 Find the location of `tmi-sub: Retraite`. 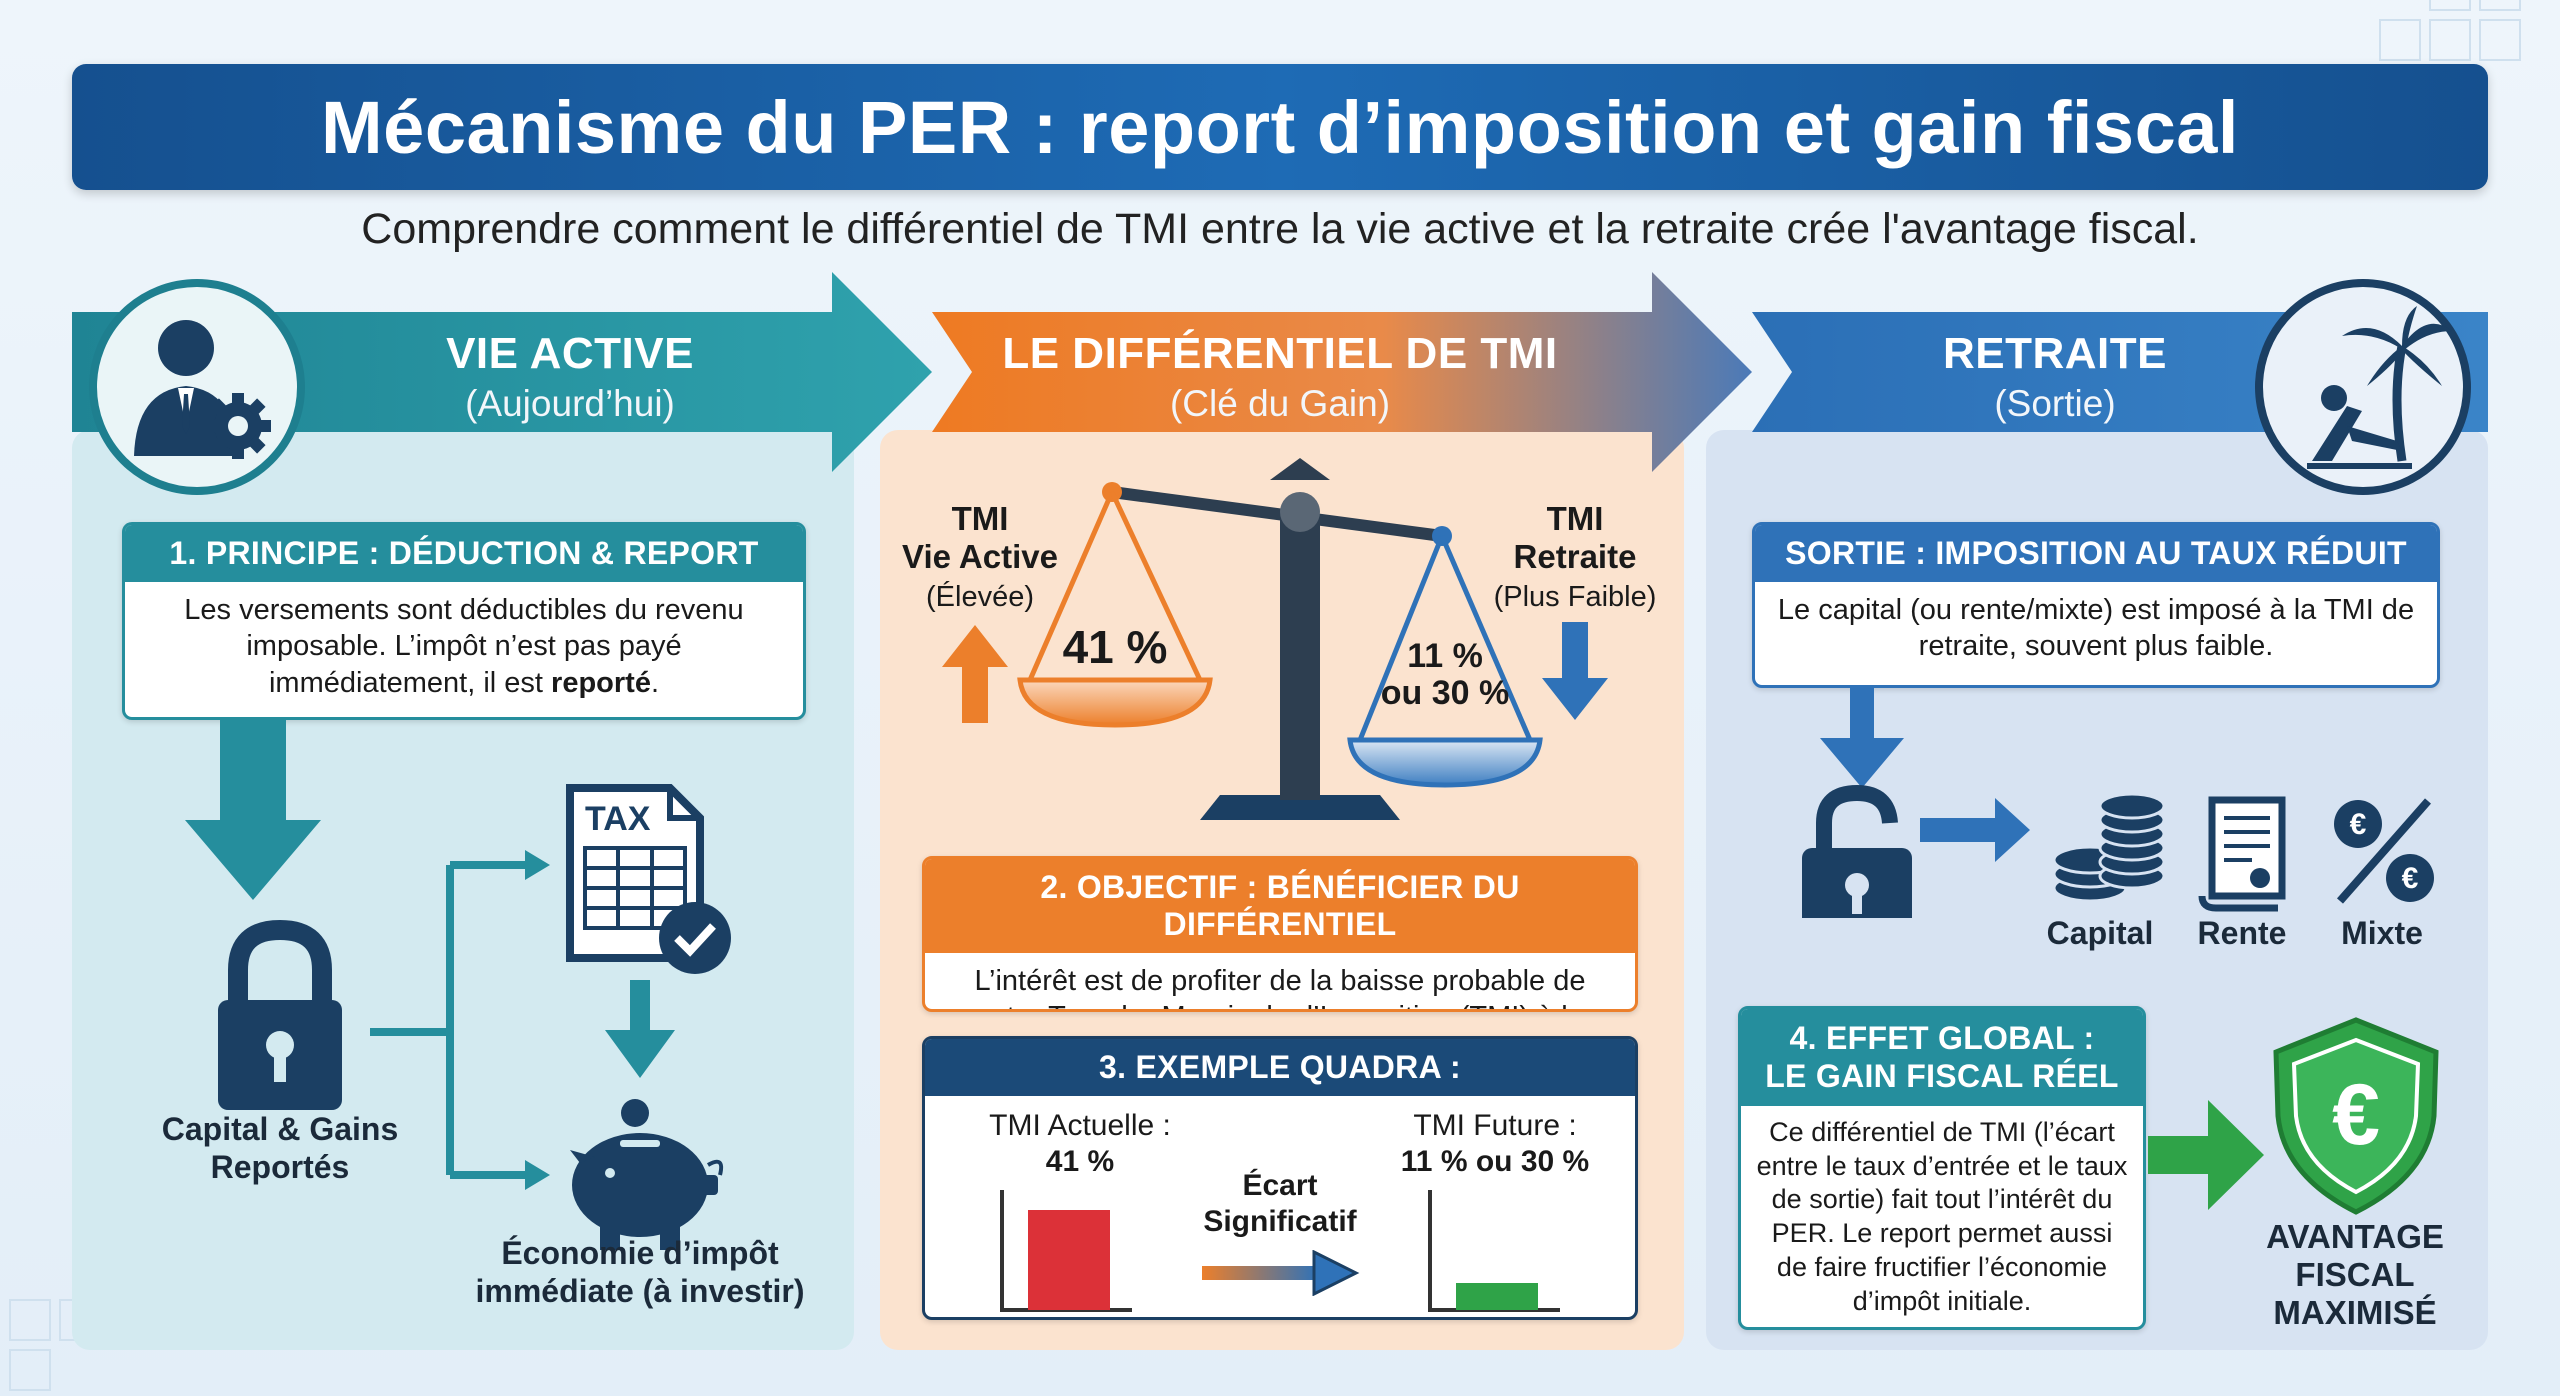

tmi-sub: Retraite is located at coordinates (1575, 556).